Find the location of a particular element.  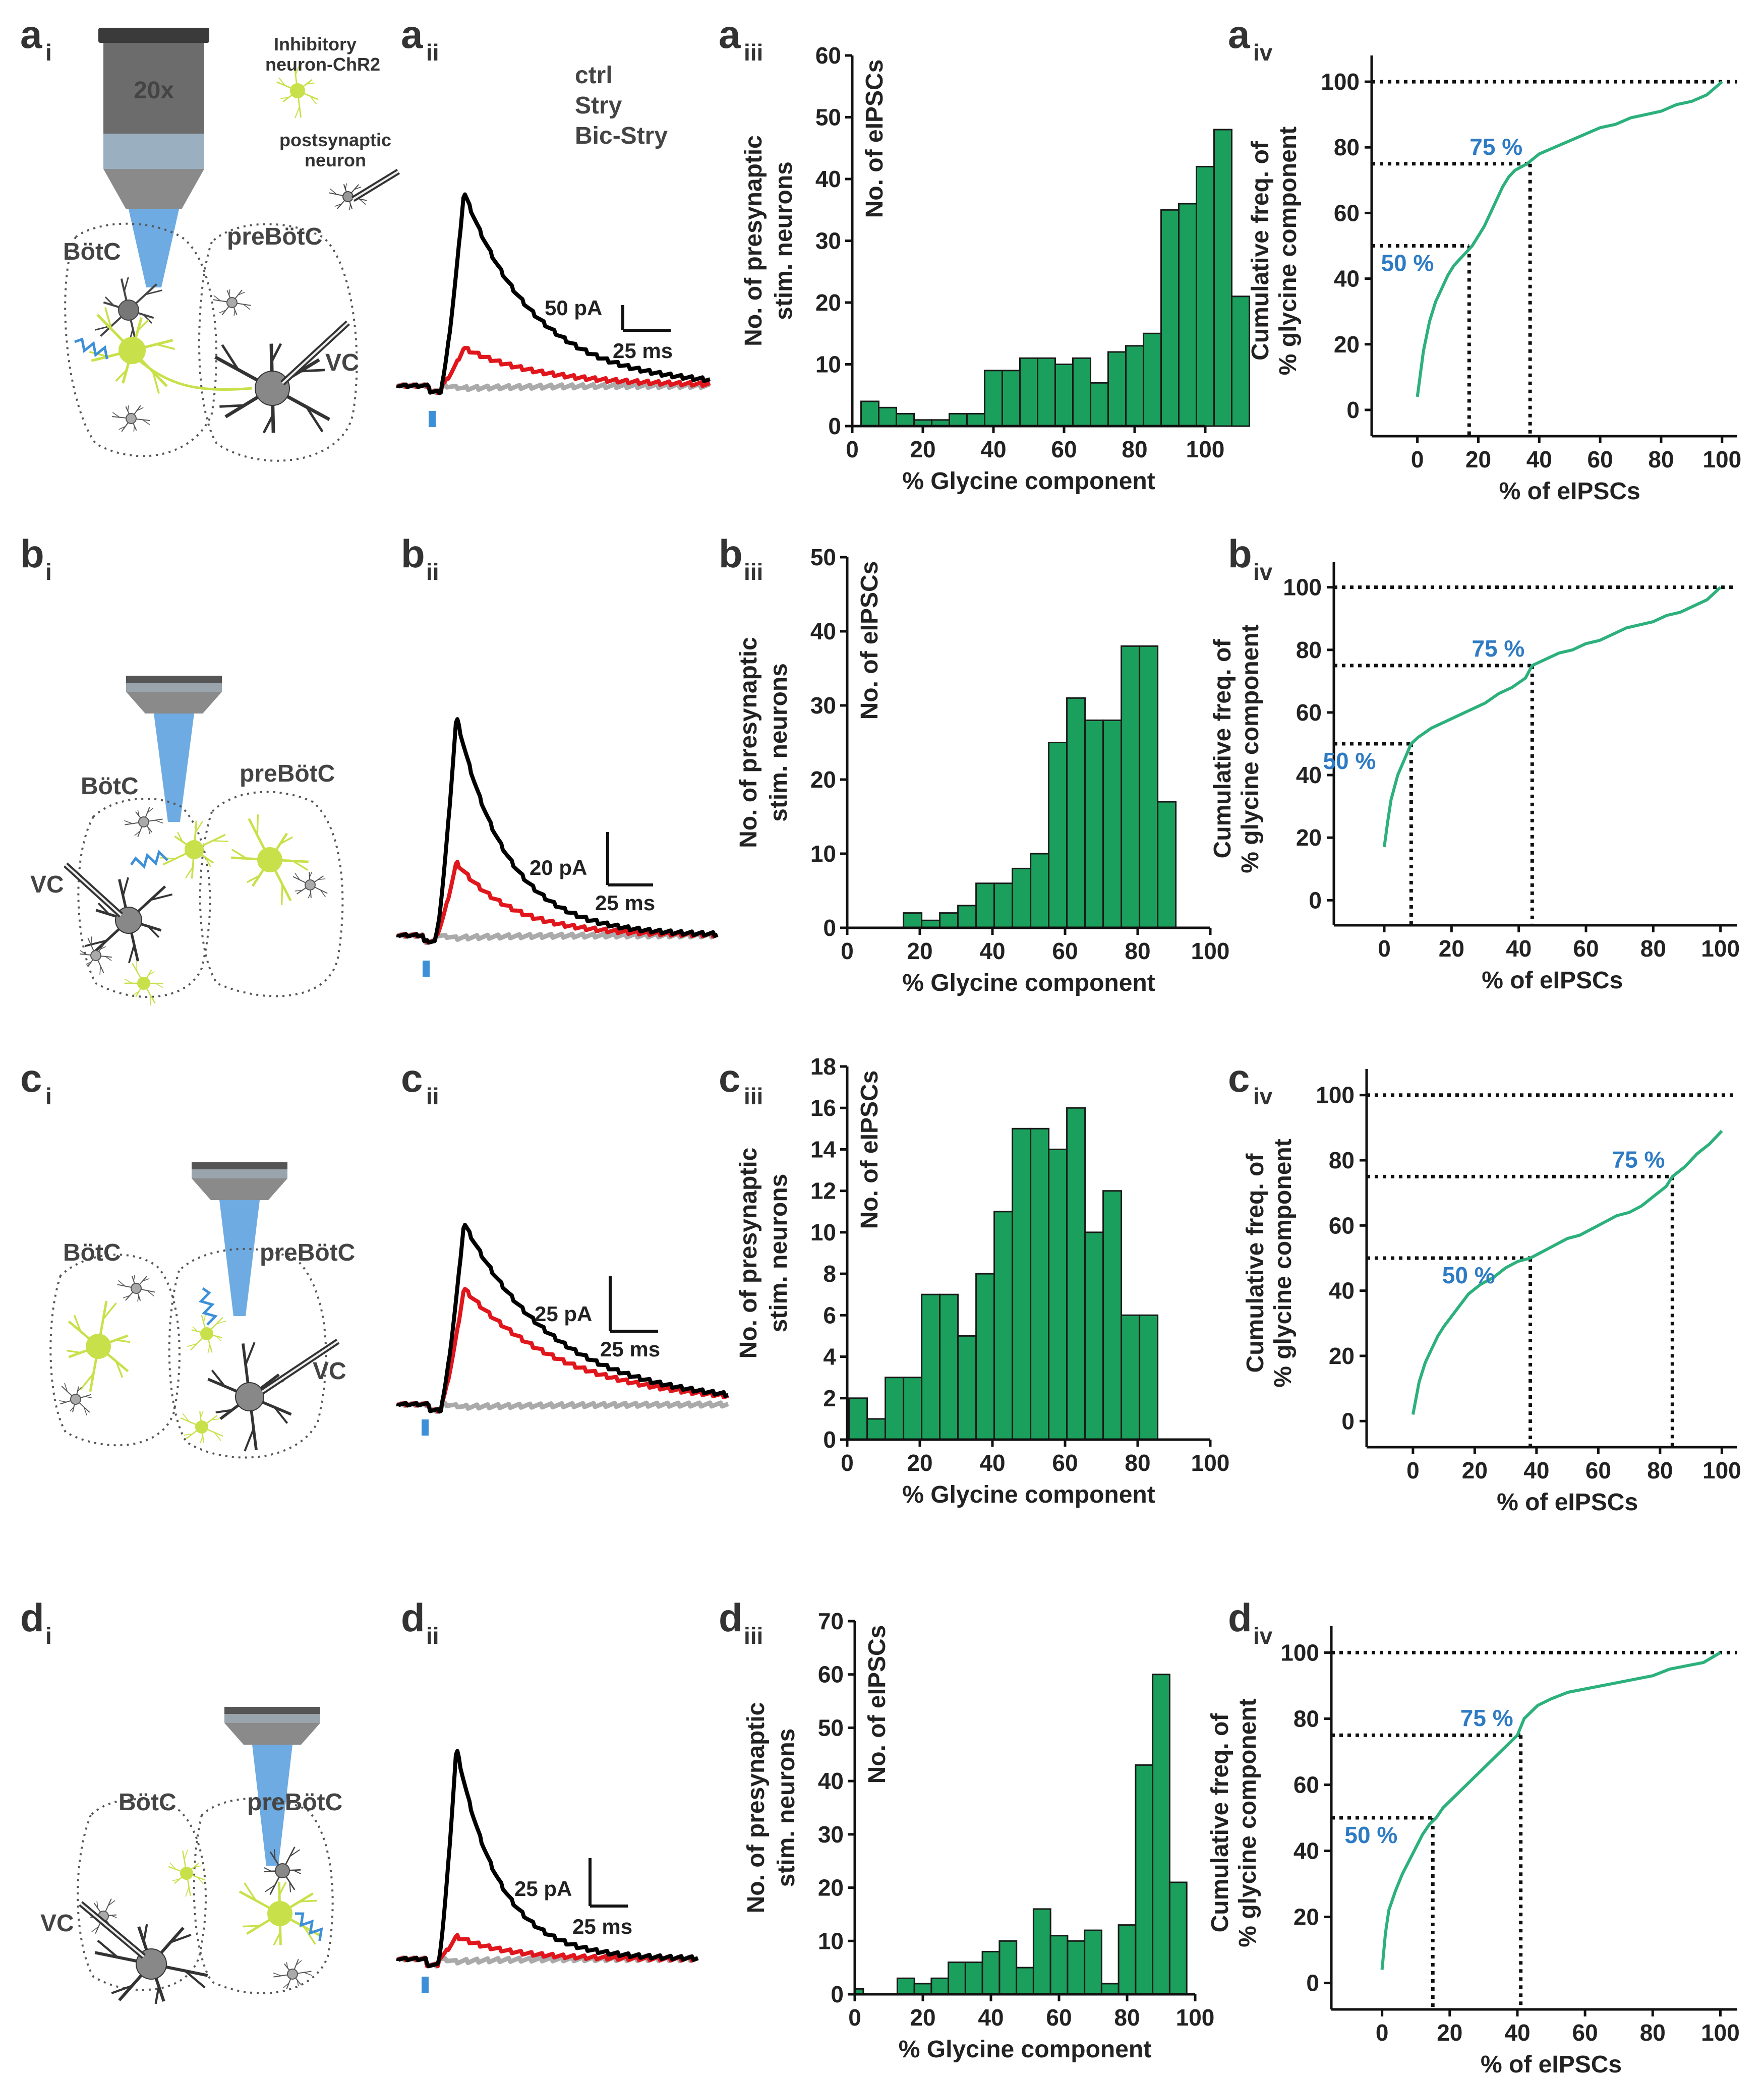

trace-panel-b: 20 pA 25 ms is located at coordinates (557, 847).